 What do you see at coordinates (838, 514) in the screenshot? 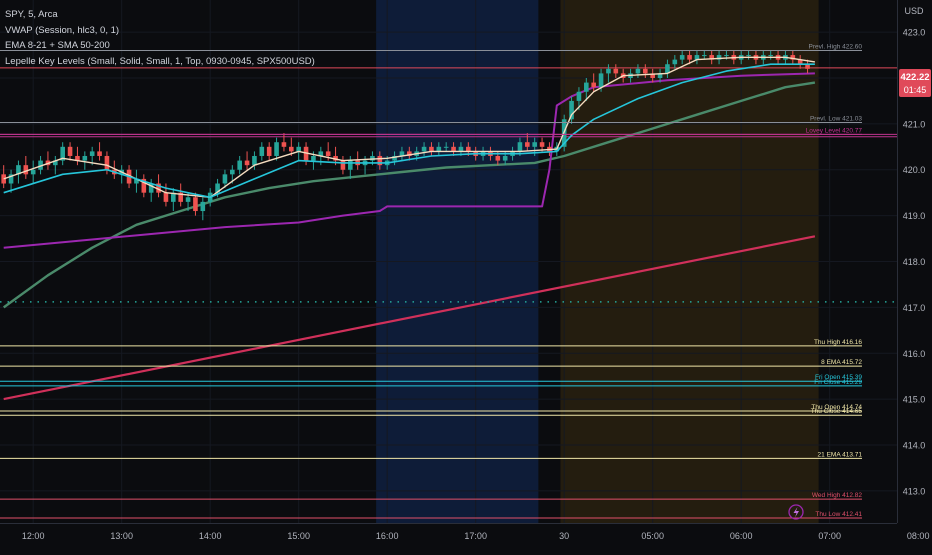
I see `key-level-label: Thu Low 412.41` at bounding box center [838, 514].